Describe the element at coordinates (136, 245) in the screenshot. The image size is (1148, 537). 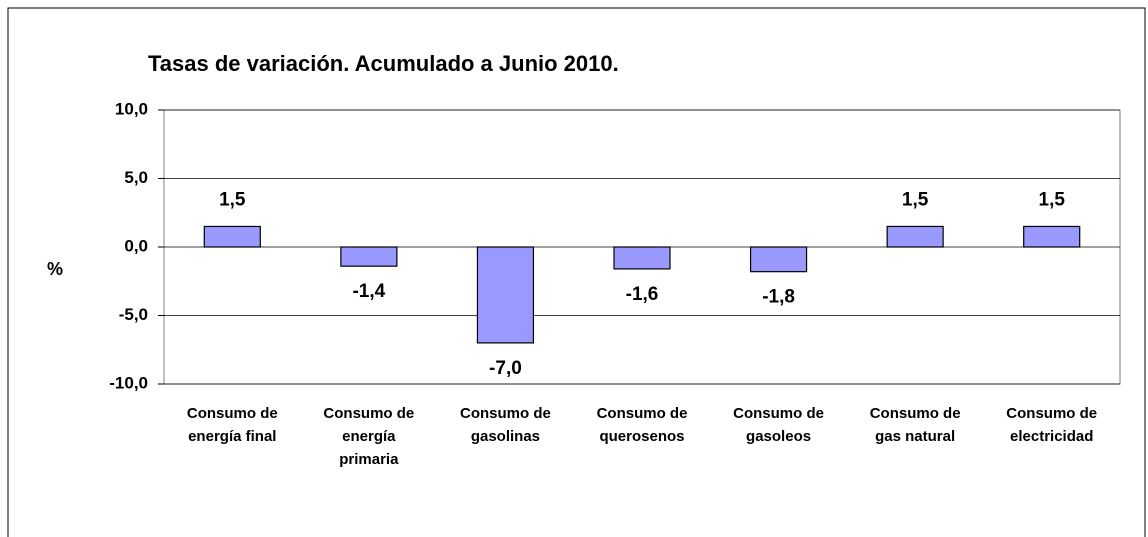
I see `y-tick-label: 0,0` at that location.